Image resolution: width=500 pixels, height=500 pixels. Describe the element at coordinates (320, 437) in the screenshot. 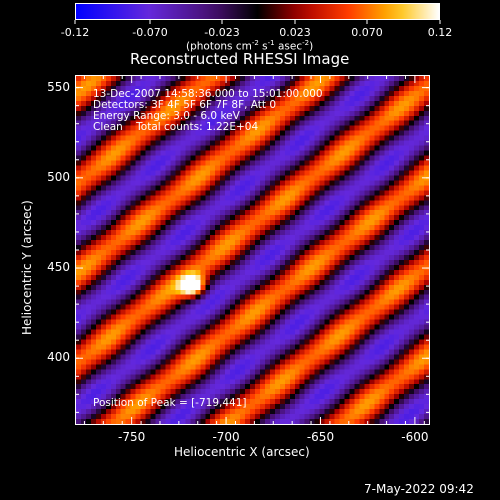

I see `x-tick-label: -650` at that location.